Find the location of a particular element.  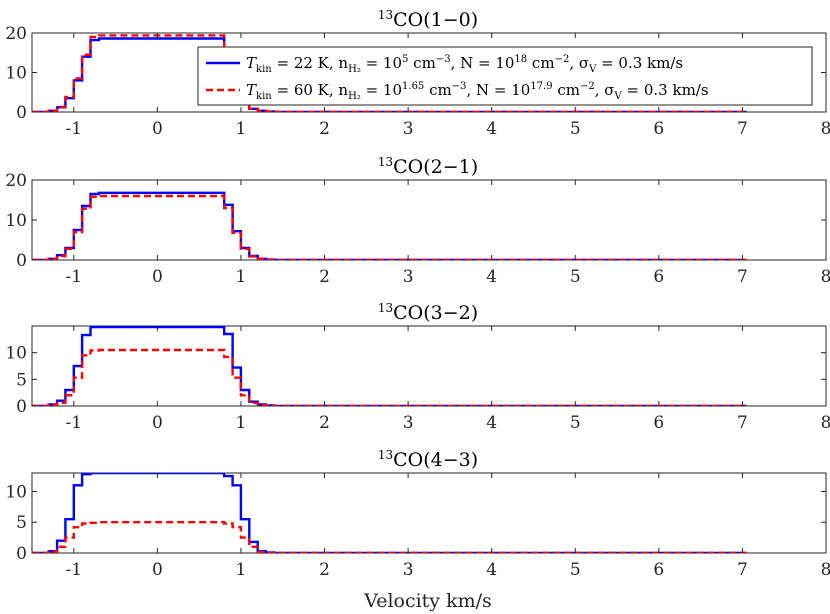

panel-title: 13CO(4−3) is located at coordinates (428, 459).